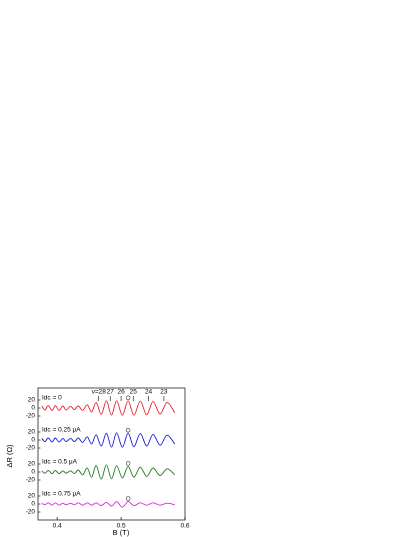  I want to click on x-tick-label: 0.5, so click(121, 526).